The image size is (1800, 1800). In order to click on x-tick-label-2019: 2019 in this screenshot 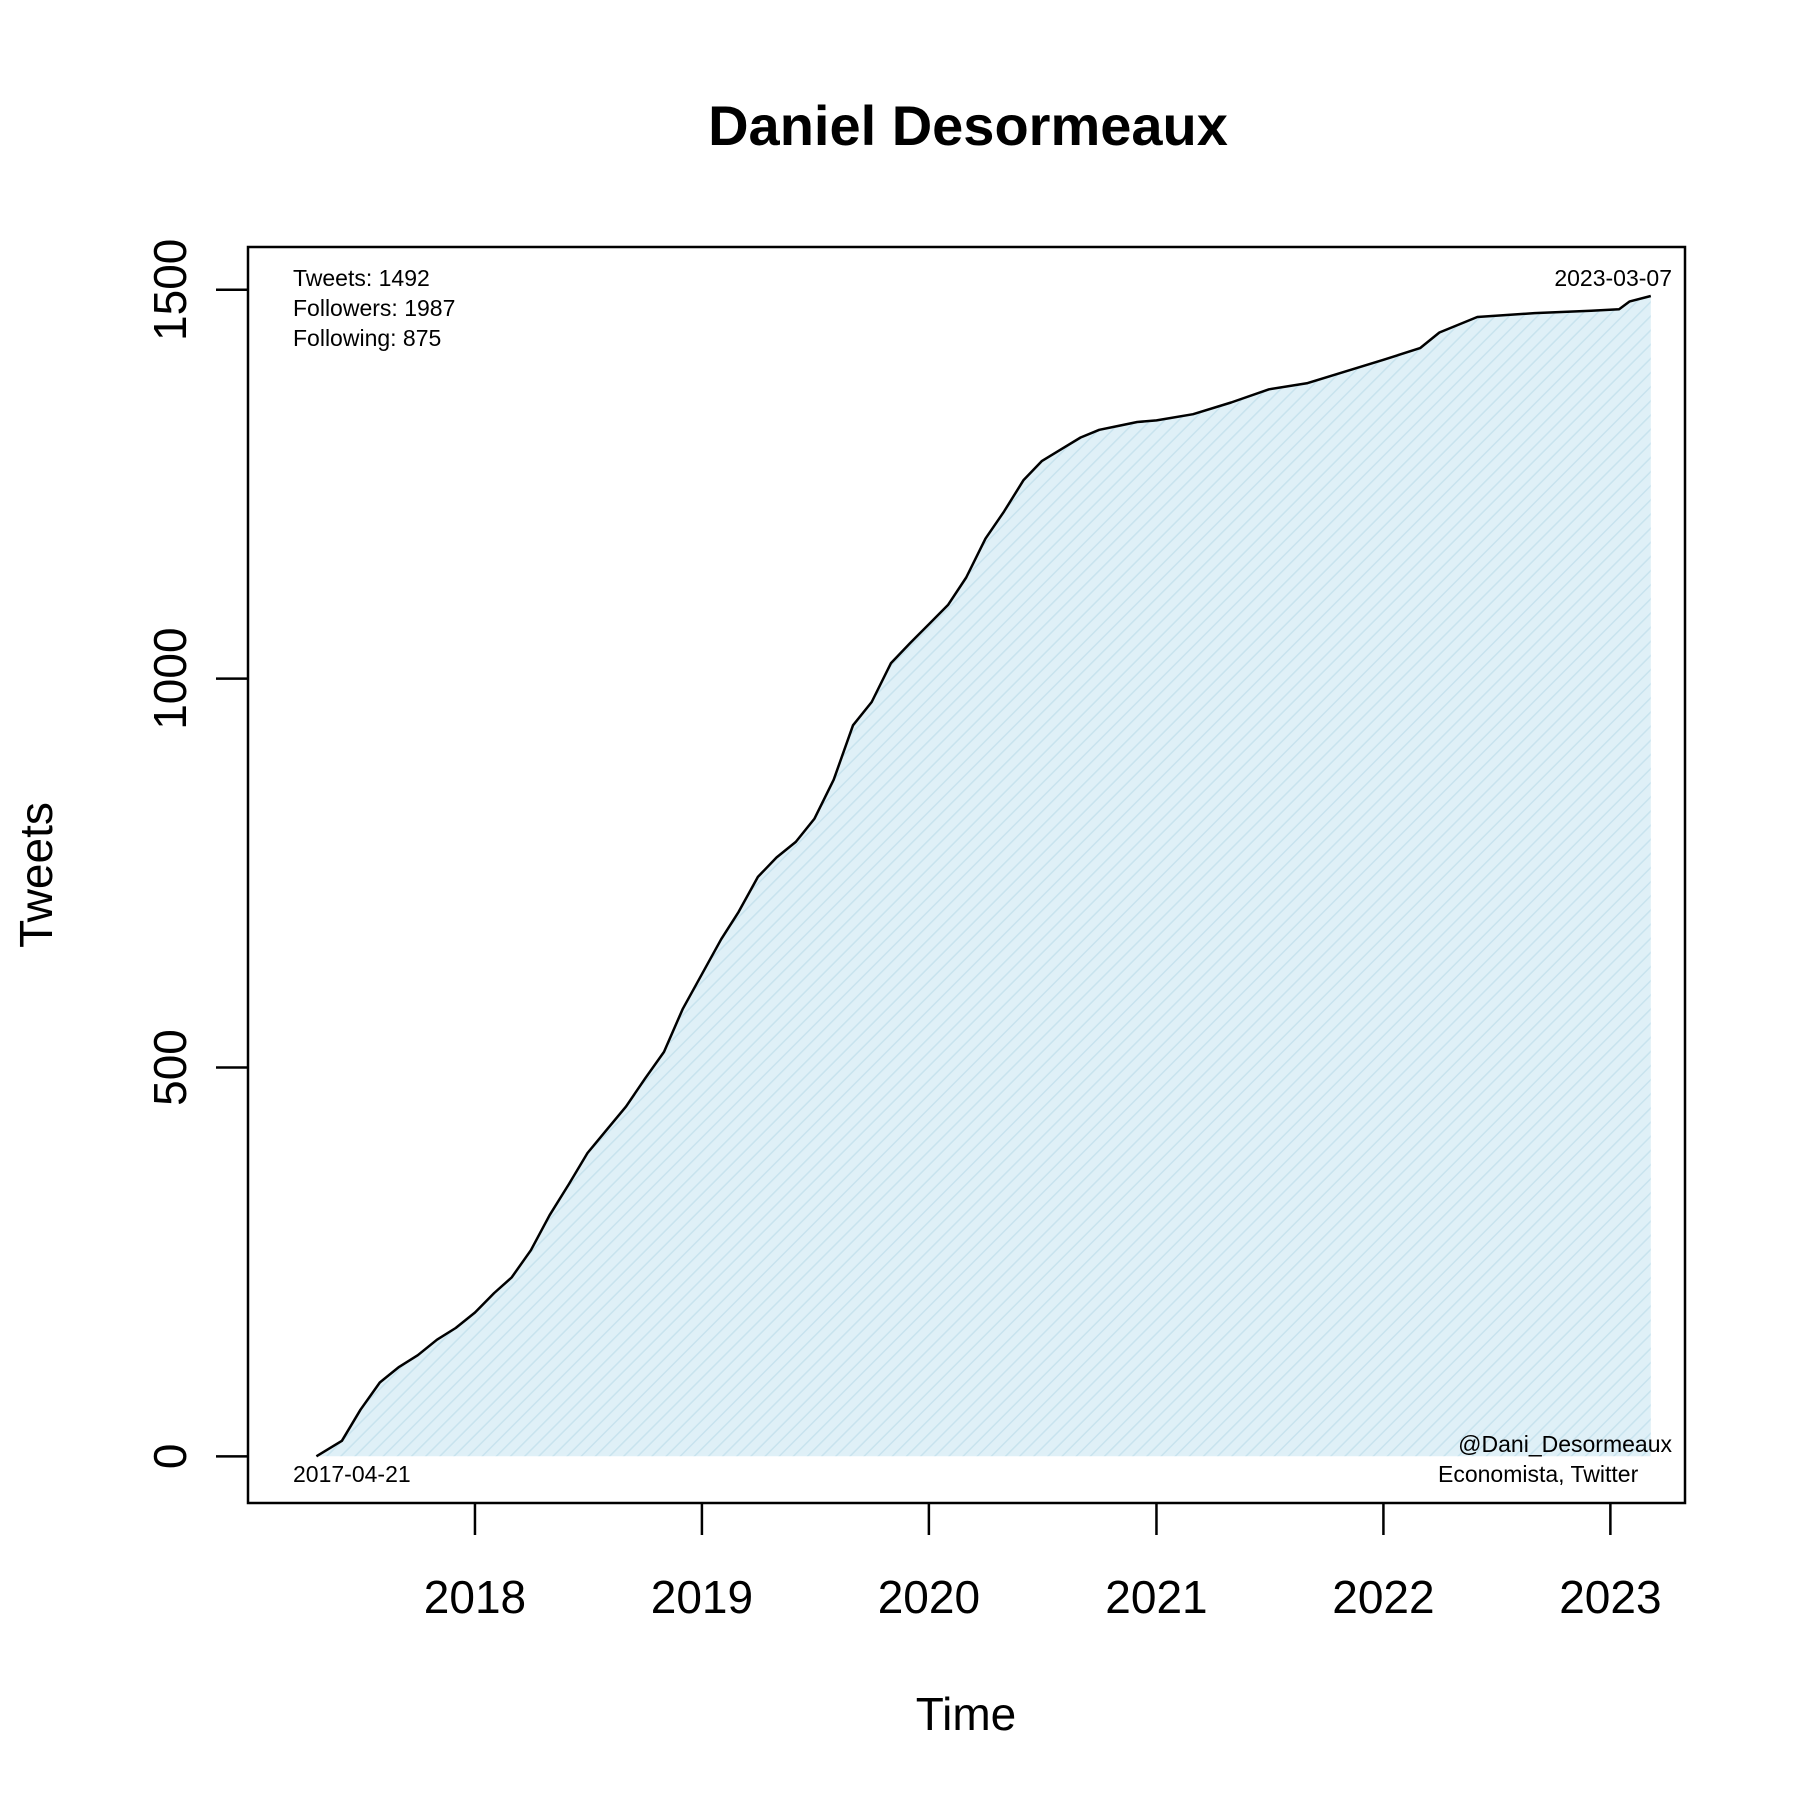, I will do `click(702, 1597)`.